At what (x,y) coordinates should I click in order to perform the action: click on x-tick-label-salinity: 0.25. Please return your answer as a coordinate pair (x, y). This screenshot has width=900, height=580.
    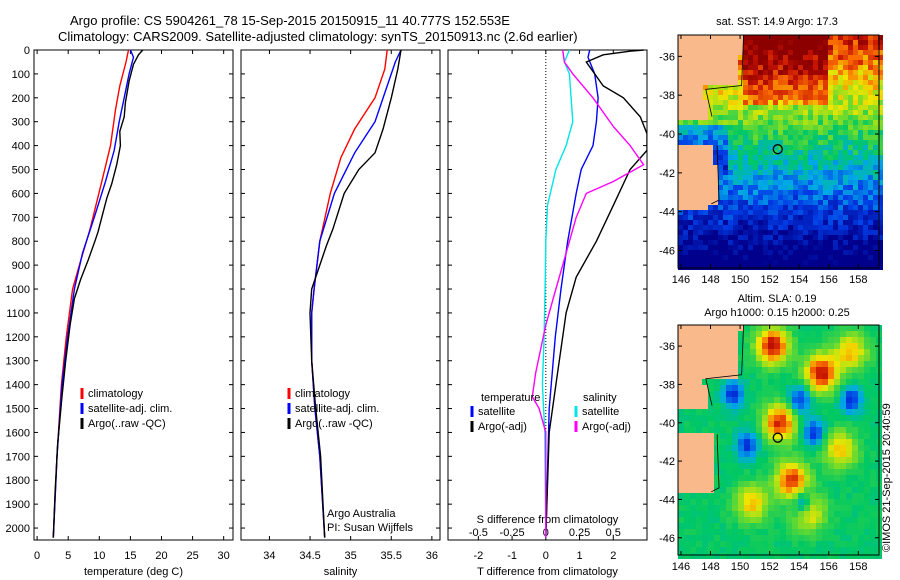
    Looking at the image, I should click on (579, 533).